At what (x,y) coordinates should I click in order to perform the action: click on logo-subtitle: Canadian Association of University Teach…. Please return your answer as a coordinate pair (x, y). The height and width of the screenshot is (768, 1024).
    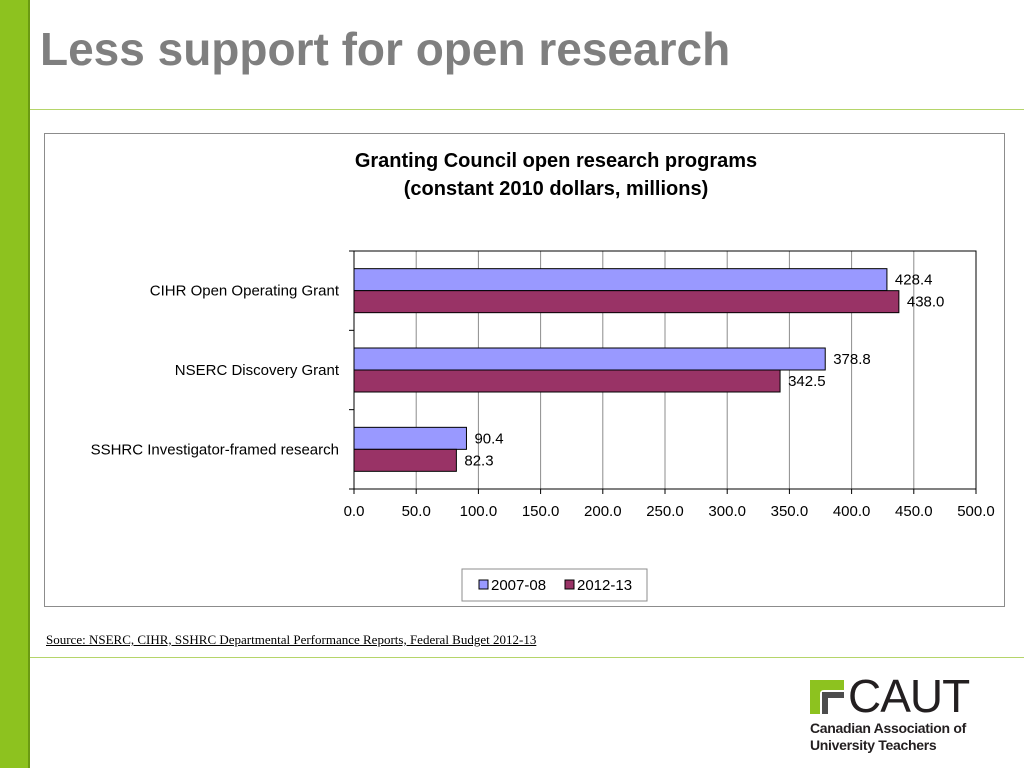
    Looking at the image, I should click on (888, 736).